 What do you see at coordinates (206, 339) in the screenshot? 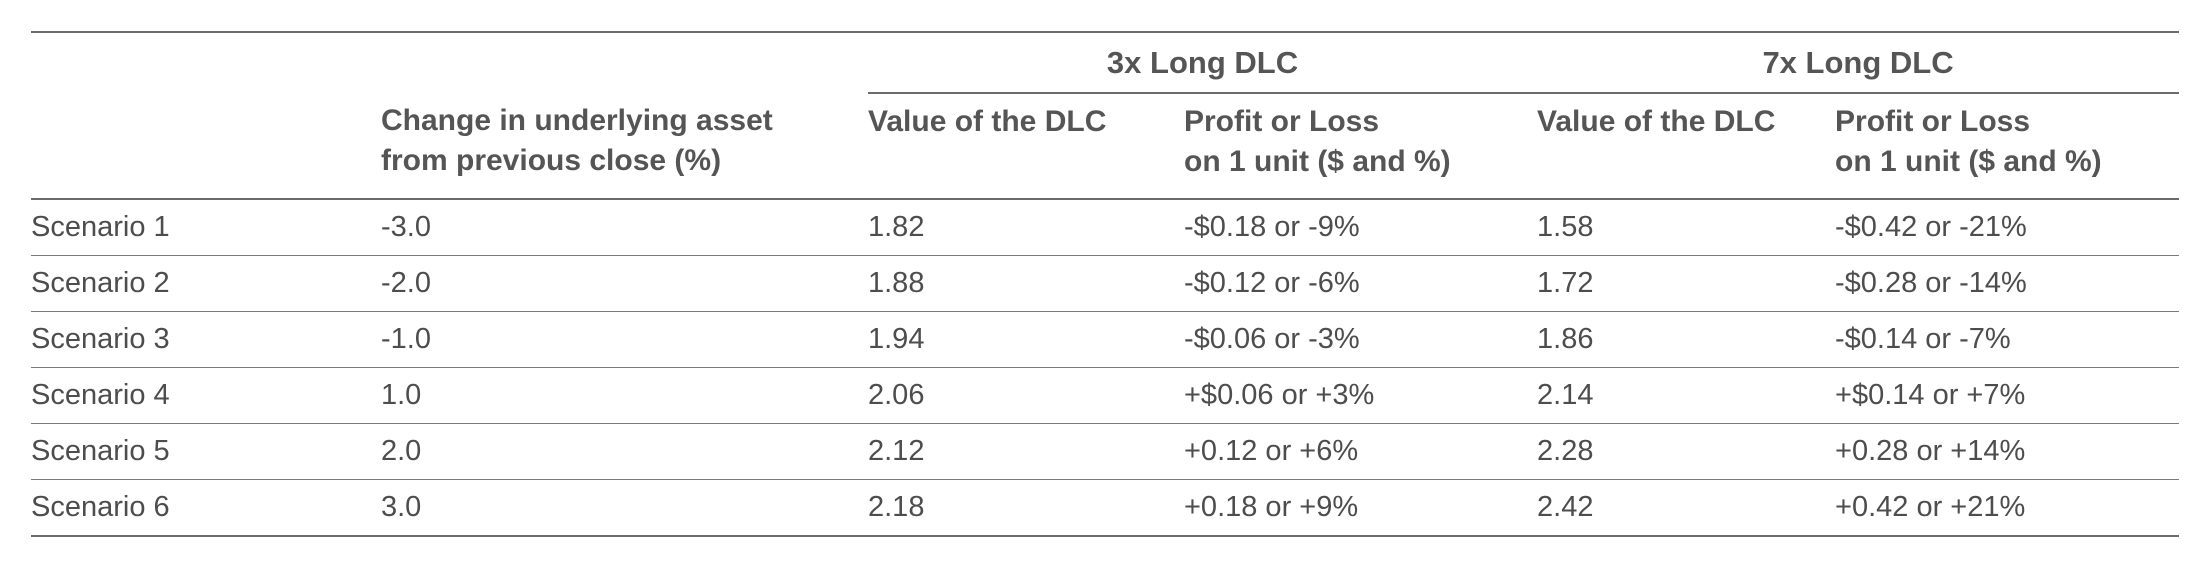
I see `cell-scenario: Scenario 3` at bounding box center [206, 339].